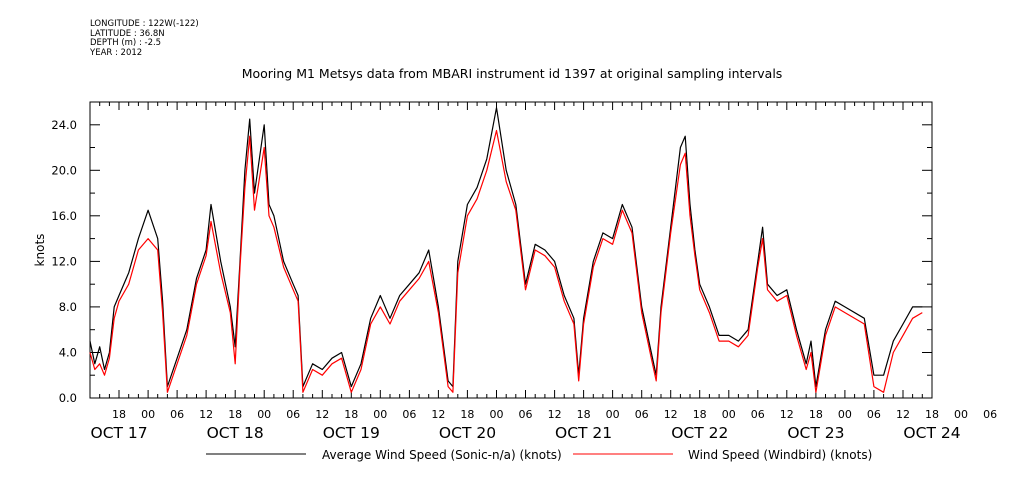 This screenshot has width=1009, height=504. What do you see at coordinates (699, 433) in the screenshot?
I see `x-day-label: OCT 22` at bounding box center [699, 433].